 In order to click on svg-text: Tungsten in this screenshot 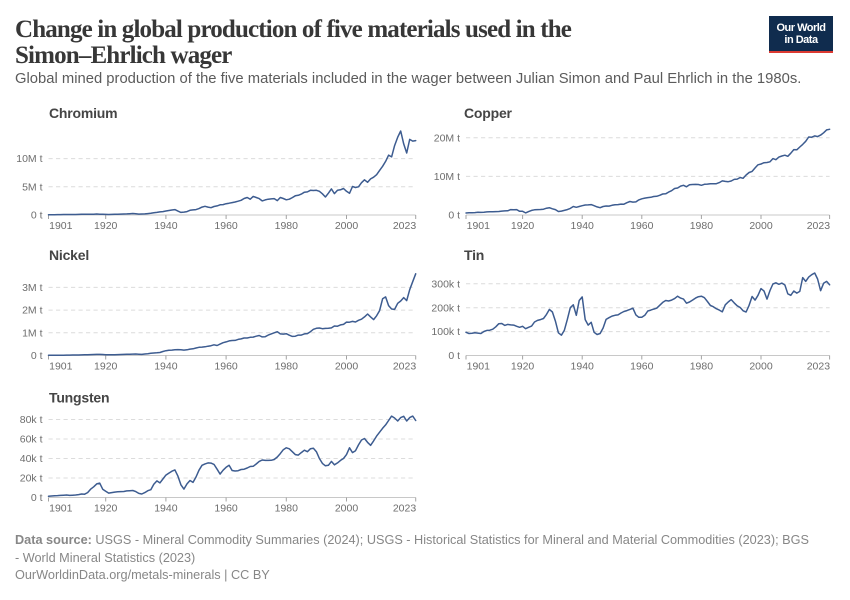, I will do `click(79, 397)`.